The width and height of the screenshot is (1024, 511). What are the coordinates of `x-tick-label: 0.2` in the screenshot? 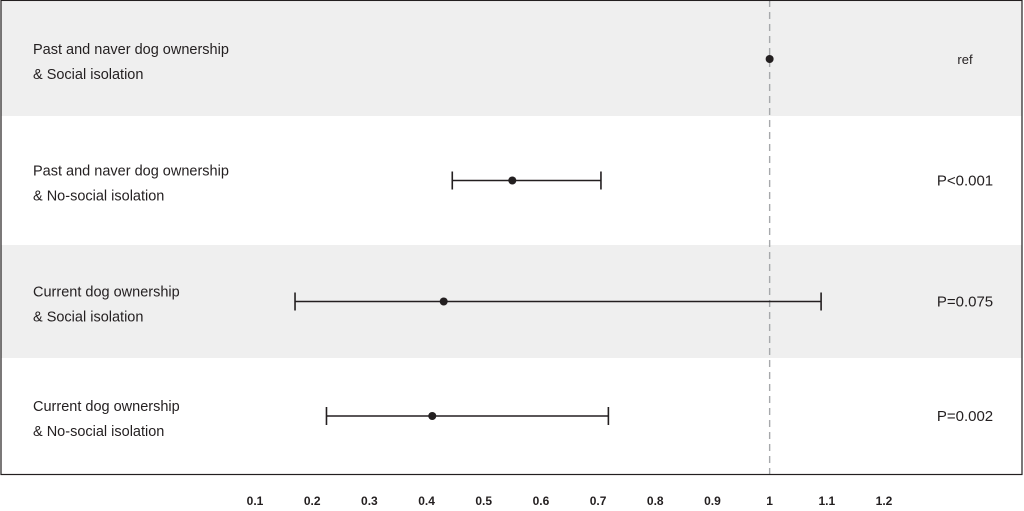 It's located at (312, 501).